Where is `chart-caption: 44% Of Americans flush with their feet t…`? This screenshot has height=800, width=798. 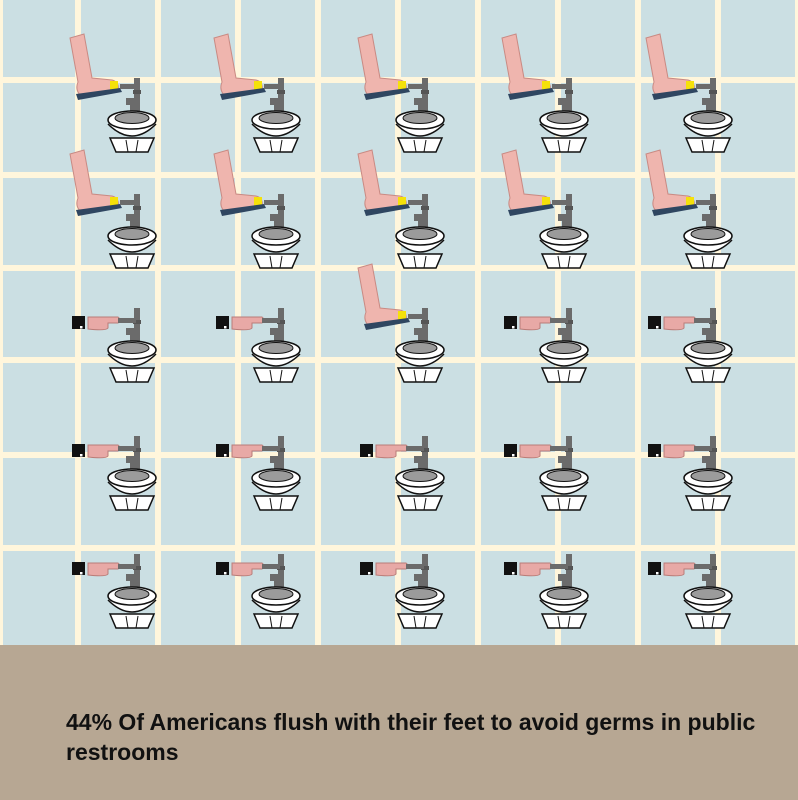 chart-caption: 44% Of Americans flush with their feet t… is located at coordinates (411, 737).